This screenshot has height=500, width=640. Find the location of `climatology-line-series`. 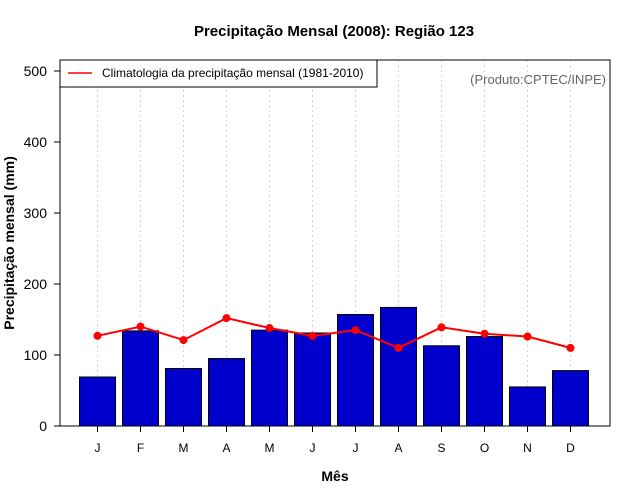

climatology-line-series is located at coordinates (334, 333).